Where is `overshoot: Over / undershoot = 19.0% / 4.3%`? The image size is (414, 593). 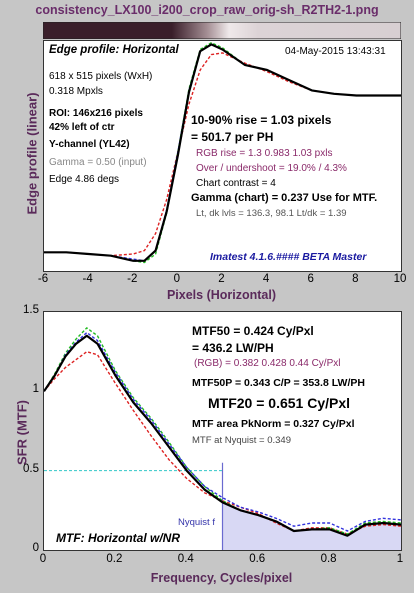 overshoot: Over / undershoot = 19.0% / 4.3% is located at coordinates (271, 168).